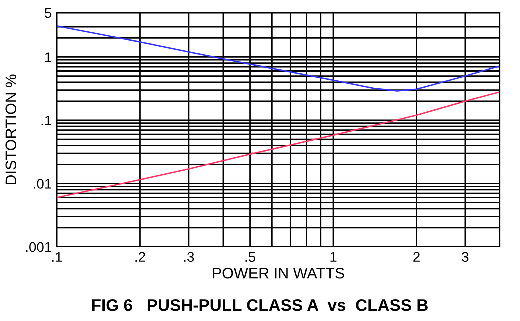 The height and width of the screenshot is (321, 520). Describe the element at coordinates (141, 257) in the screenshot. I see `x-tick-label: .2` at that location.